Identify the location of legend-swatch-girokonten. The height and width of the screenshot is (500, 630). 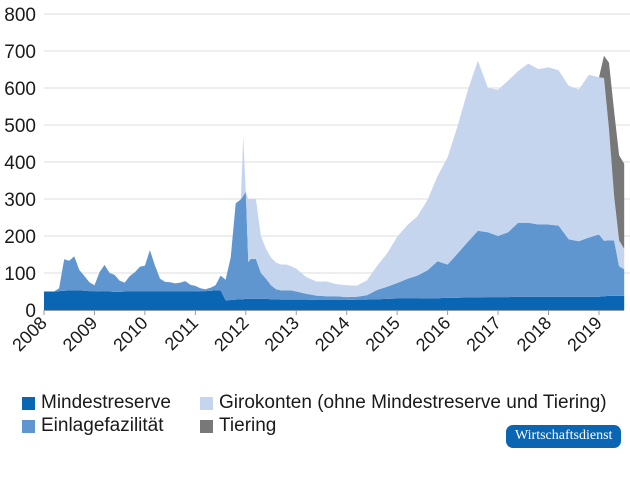
(206, 403).